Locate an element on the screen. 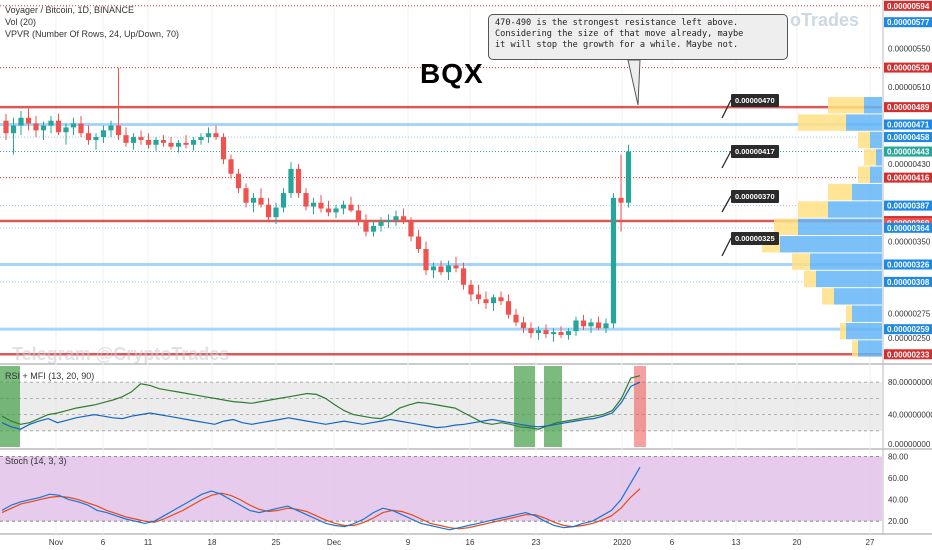 The width and height of the screenshot is (932, 550). price-label: 0.00000530 is located at coordinates (908, 68).